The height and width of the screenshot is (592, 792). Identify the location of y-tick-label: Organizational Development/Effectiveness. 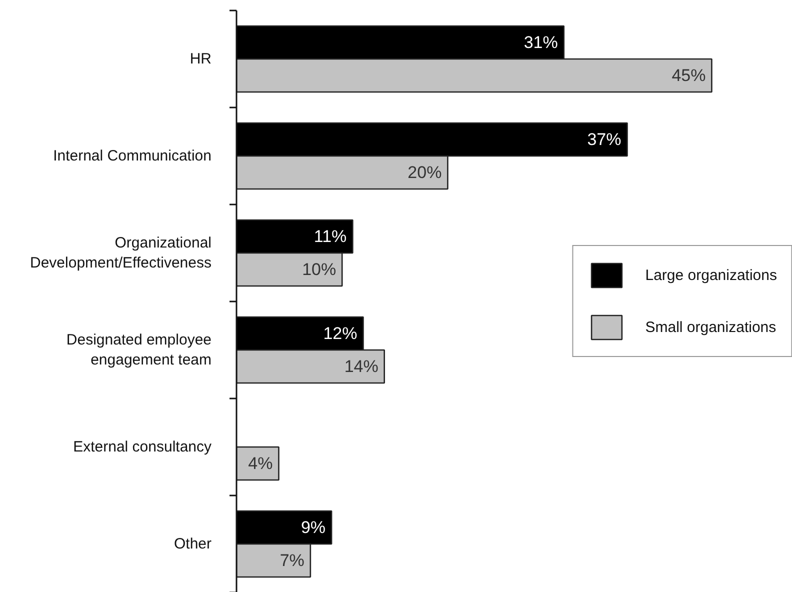
(121, 253).